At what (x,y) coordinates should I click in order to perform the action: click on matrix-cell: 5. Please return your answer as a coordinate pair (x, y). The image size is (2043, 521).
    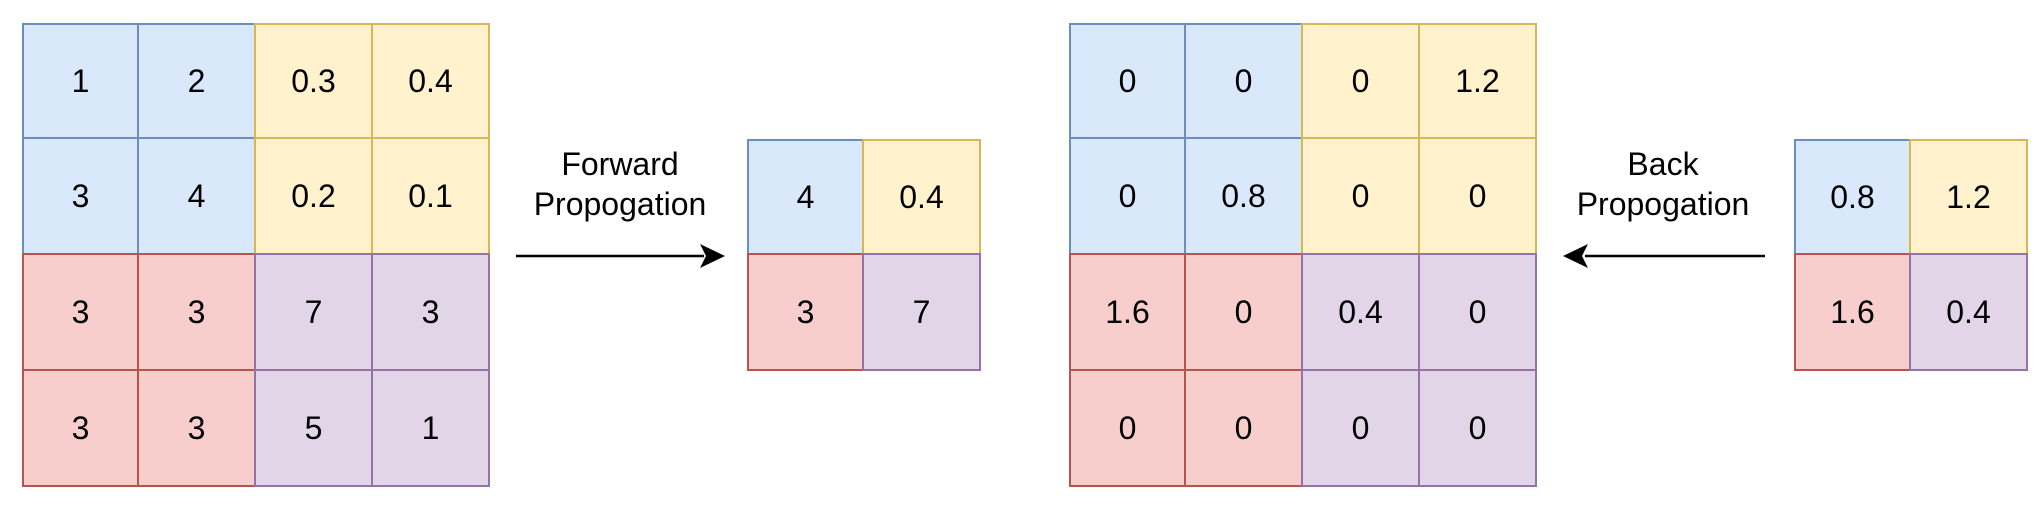
    Looking at the image, I should click on (313, 428).